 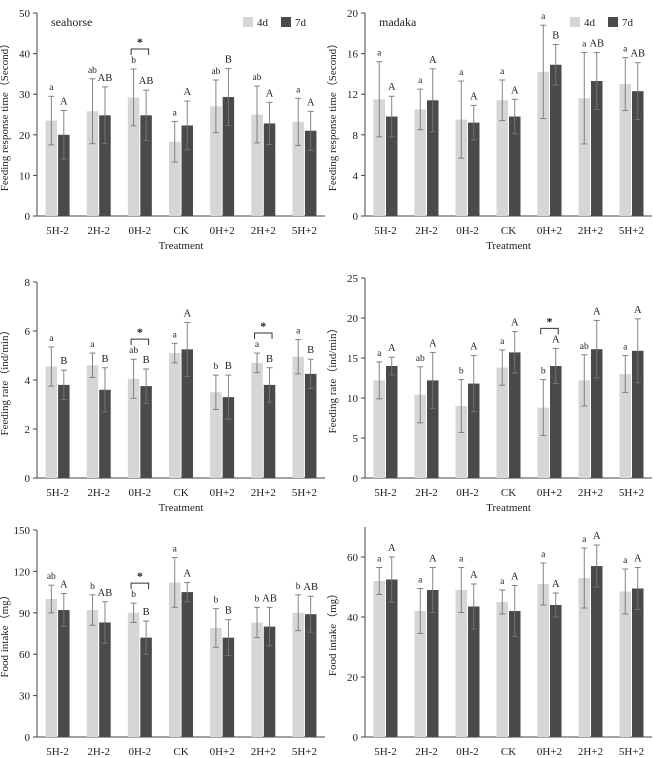 I want to click on y-tick-label: 2, so click(x=28, y=430).